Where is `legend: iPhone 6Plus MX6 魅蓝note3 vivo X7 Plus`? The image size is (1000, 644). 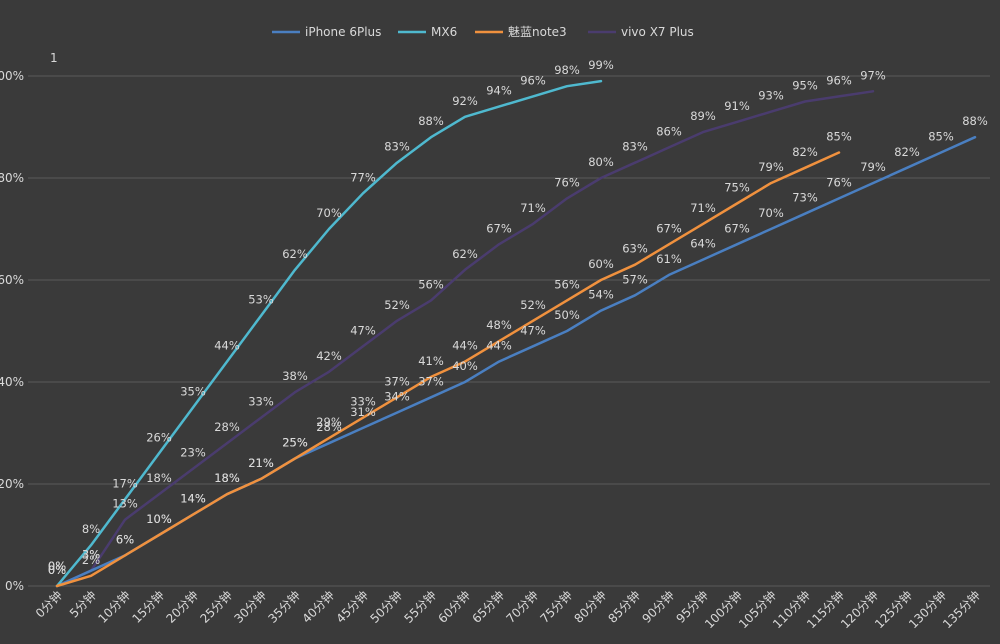
legend: iPhone 6Plus MX6 魅蓝note3 vivo X7 Plus is located at coordinates (483, 31).